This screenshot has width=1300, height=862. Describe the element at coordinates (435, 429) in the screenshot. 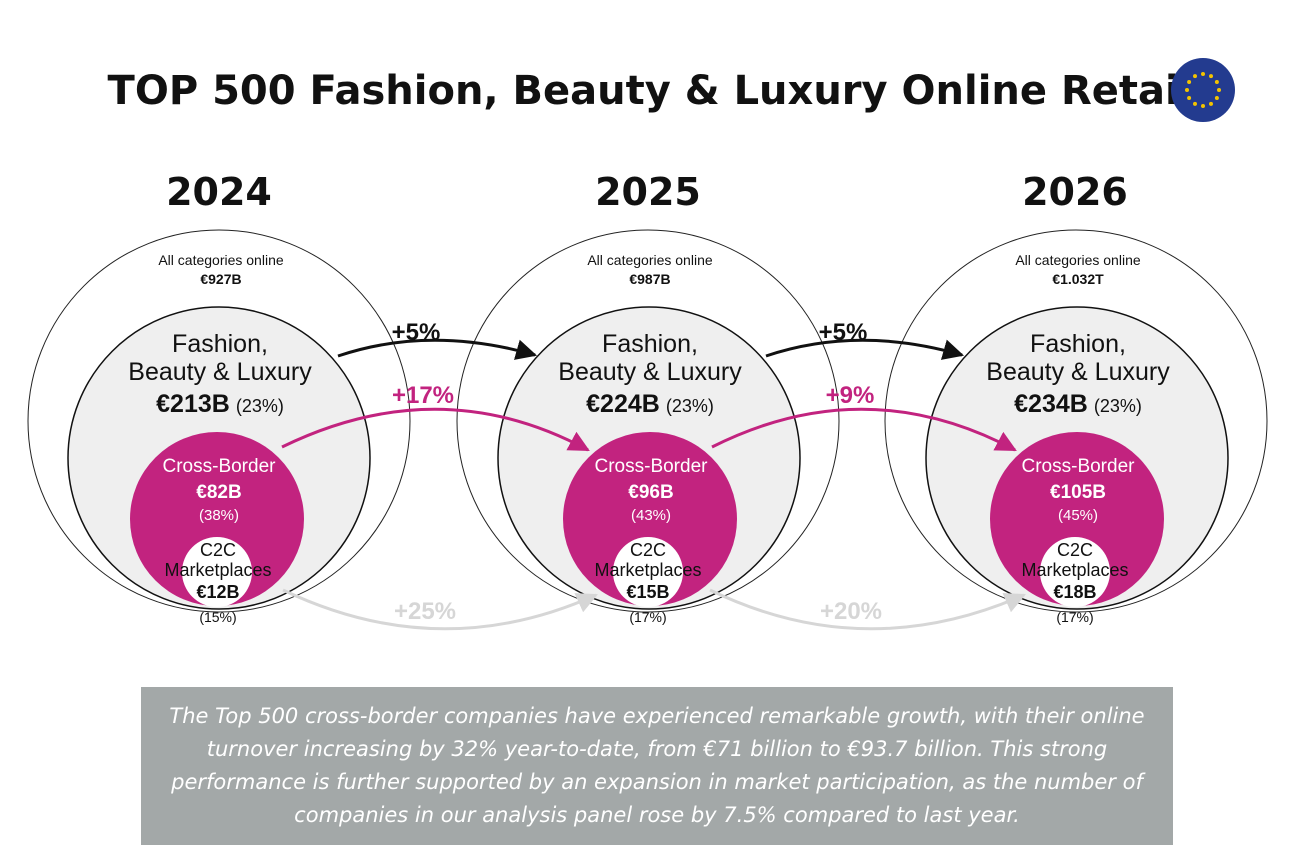

I see `cross-border-growth-arrow-2024-2025` at that location.